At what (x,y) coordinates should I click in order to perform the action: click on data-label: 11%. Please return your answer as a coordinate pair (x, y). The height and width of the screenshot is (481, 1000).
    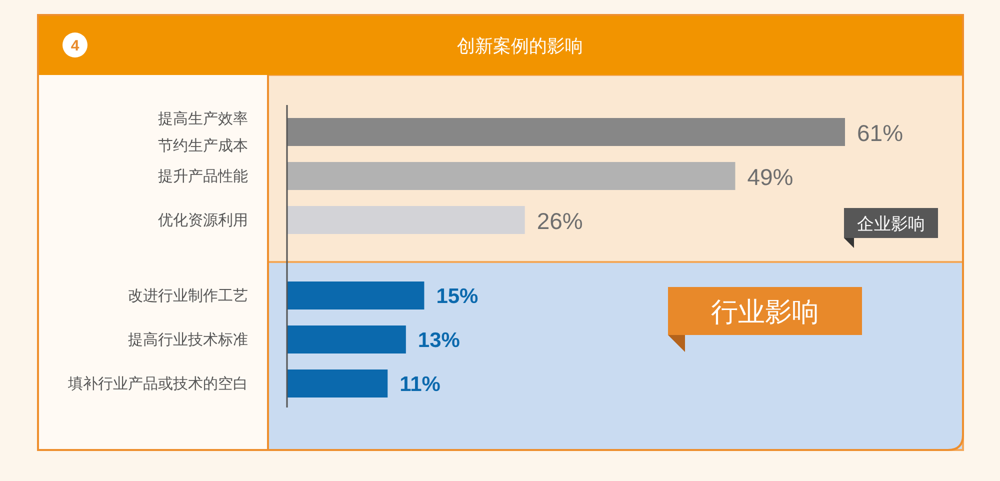
    Looking at the image, I should click on (420, 384).